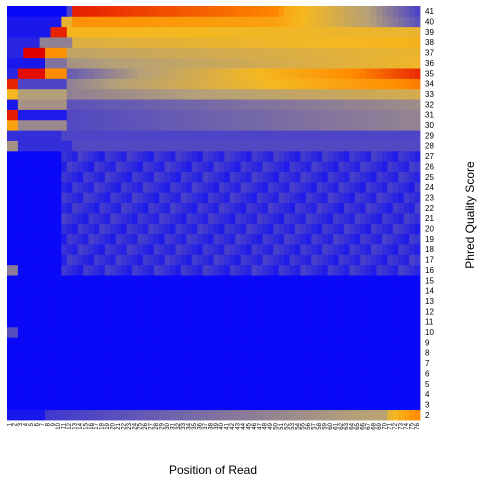 Image resolution: width=480 pixels, height=480 pixels. Describe the element at coordinates (102, 301) in the screenshot. I see `heatmap-cell-pos18-q13` at that location.